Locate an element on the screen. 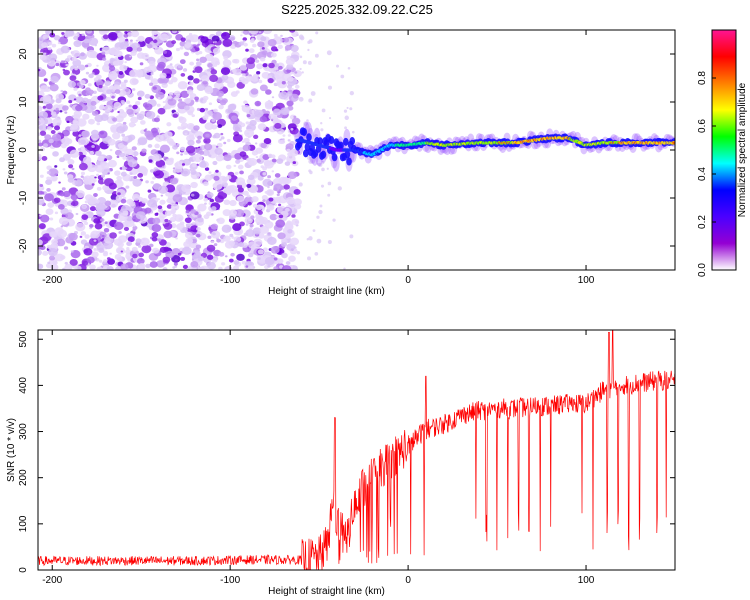 The image size is (750, 600). ridge-peak is located at coordinates (673, 142).